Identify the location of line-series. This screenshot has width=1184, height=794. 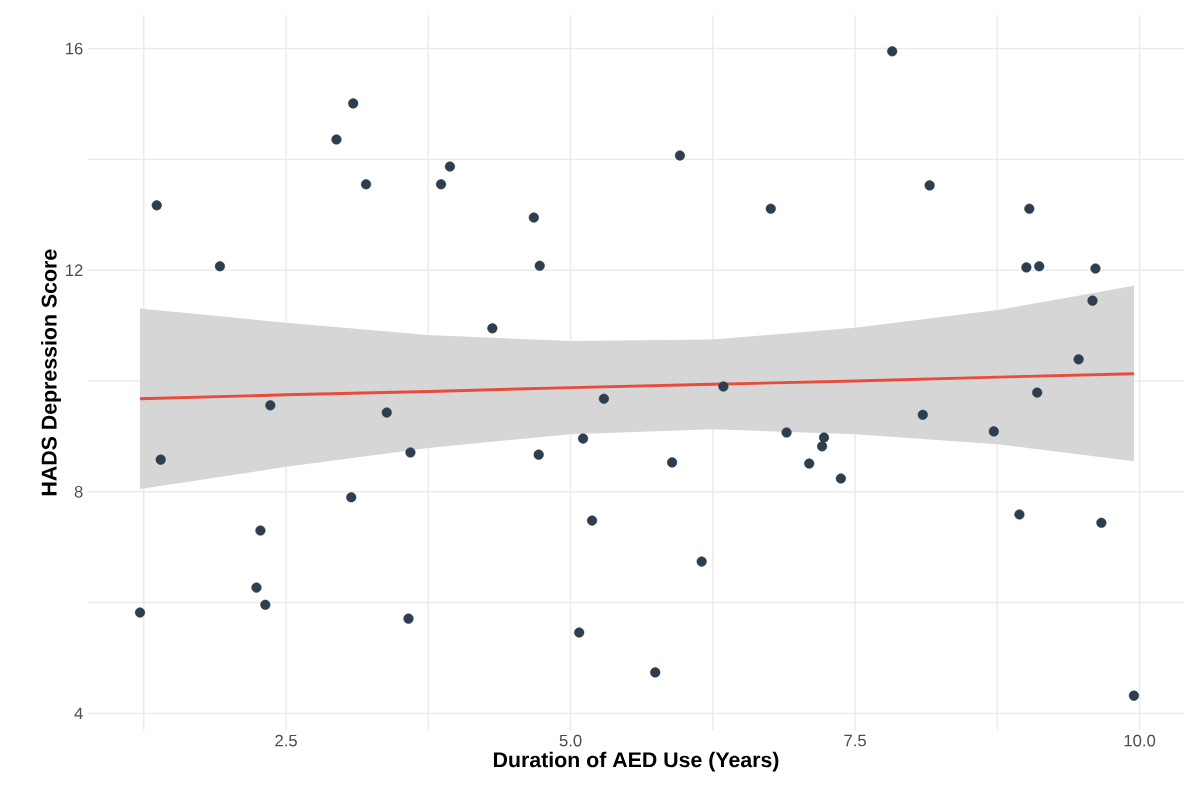
(637, 386).